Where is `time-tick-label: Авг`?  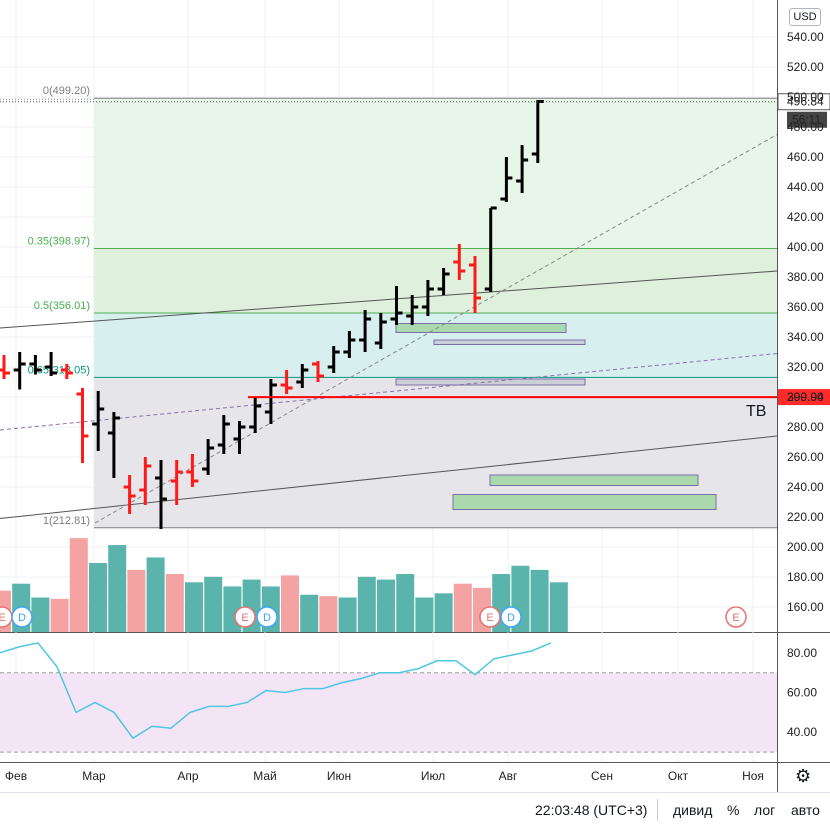 time-tick-label: Авг is located at coordinates (508, 776).